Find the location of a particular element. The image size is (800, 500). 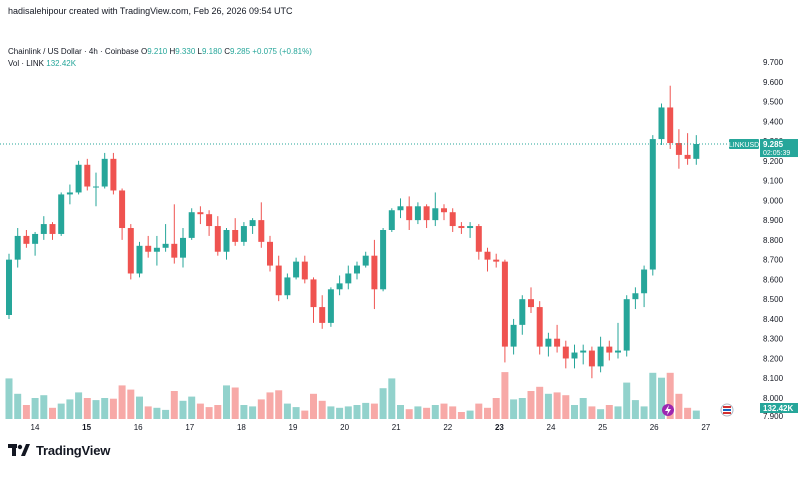

time-tick-label: 16 is located at coordinates (138, 427).